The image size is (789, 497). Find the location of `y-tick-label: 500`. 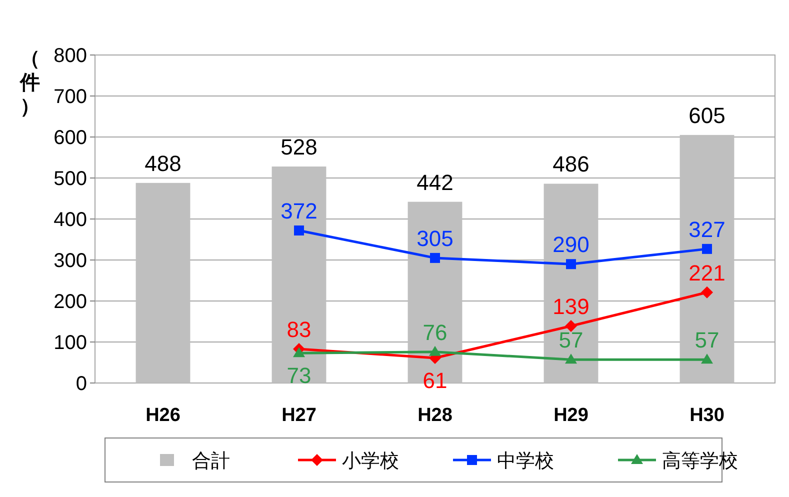

y-tick-label: 500 is located at coordinates (70, 179).